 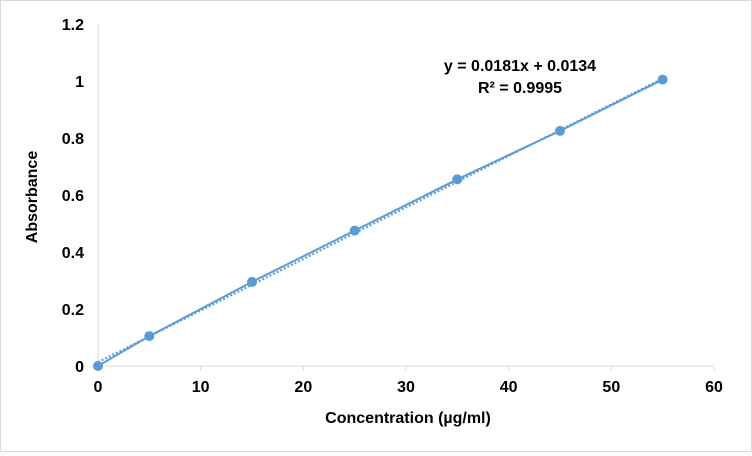 I want to click on y-tick-label: 0.6, so click(x=73, y=196).